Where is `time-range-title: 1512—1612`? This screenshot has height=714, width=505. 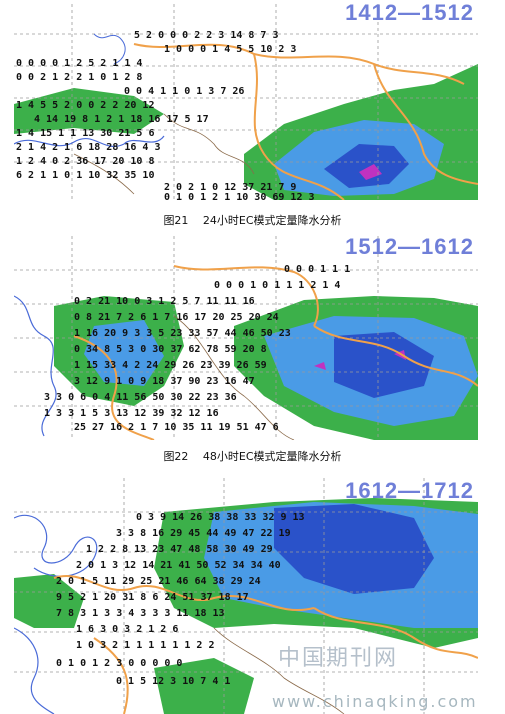 time-range-title: 1512—1612 is located at coordinates (409, 247).